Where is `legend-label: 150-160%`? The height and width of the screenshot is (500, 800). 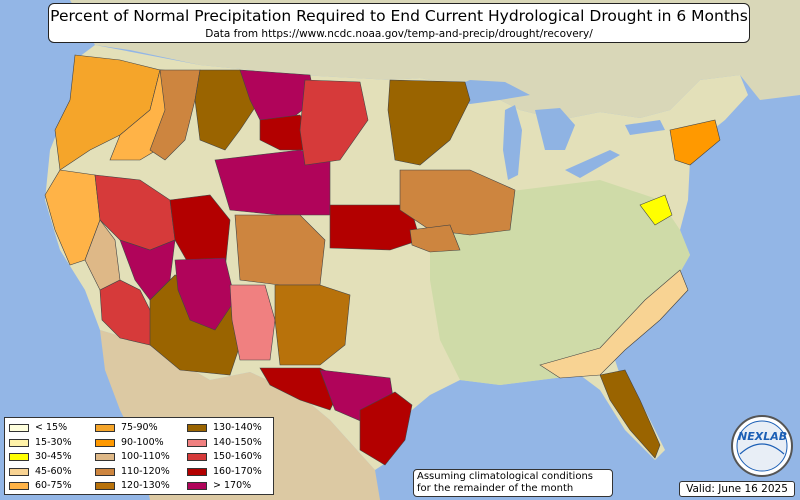
legend-label: 150-160% is located at coordinates (237, 456).